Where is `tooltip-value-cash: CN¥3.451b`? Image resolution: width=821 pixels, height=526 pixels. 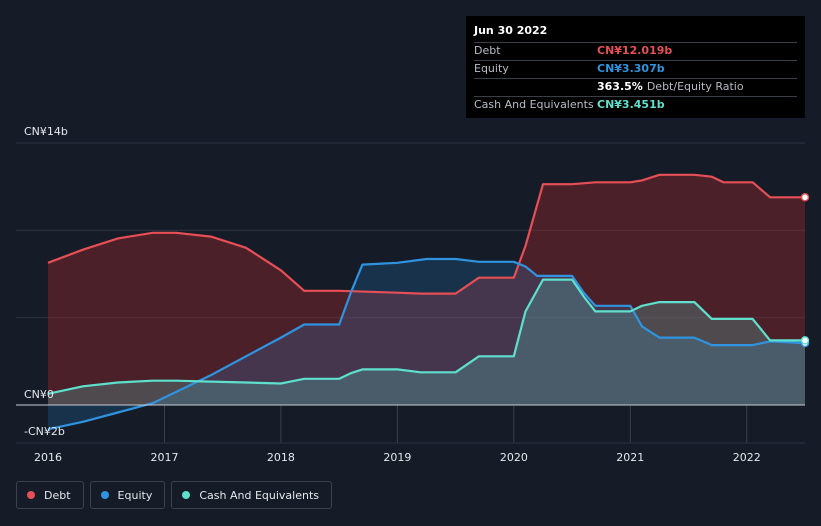
tooltip-value-cash: CN¥3.451b is located at coordinates (631, 104).